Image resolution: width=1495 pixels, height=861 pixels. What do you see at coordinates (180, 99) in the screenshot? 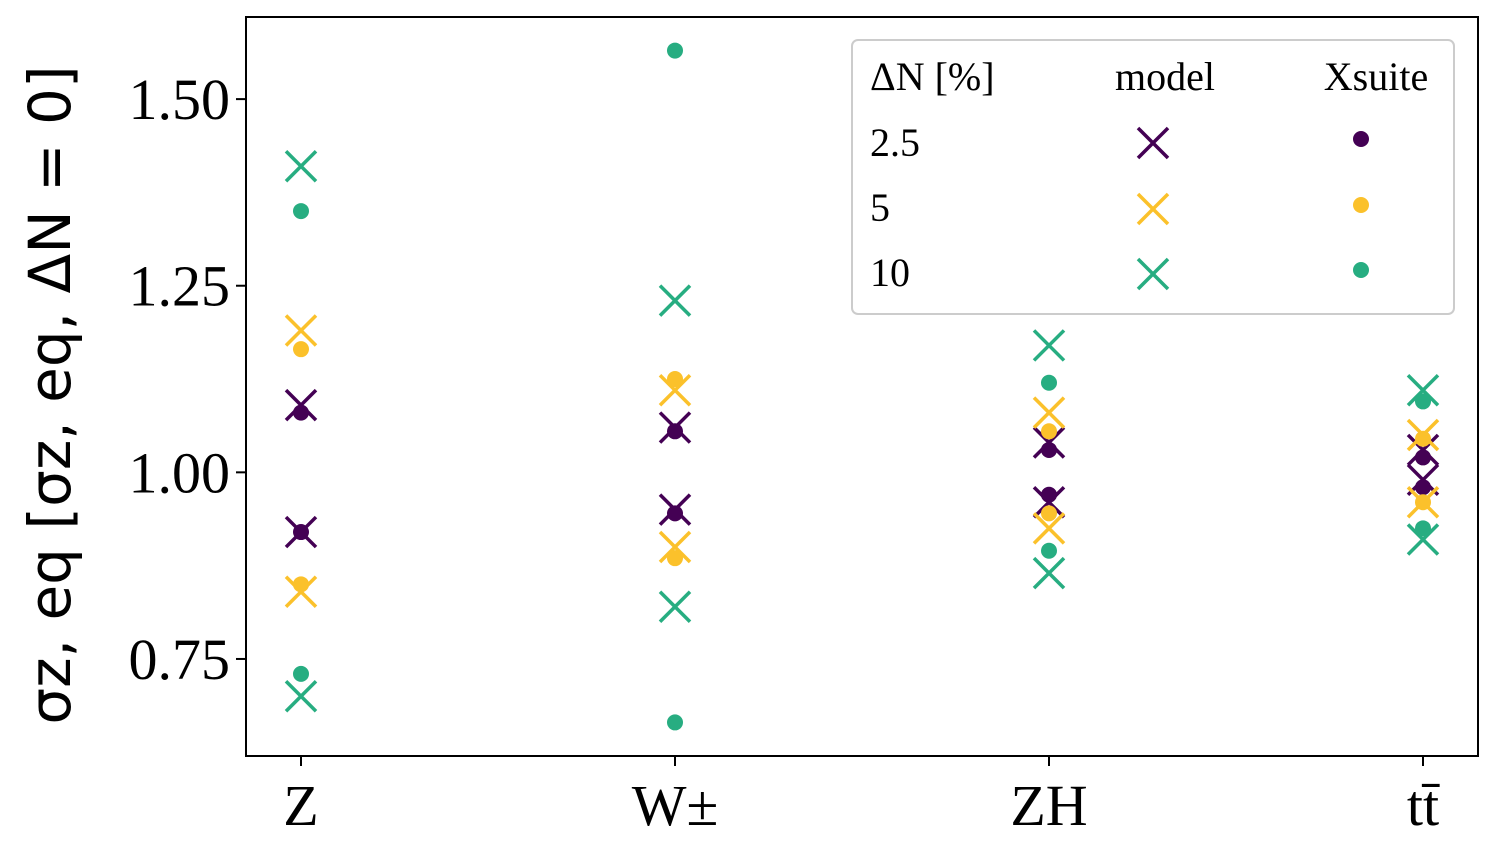
I see `y-tick-label: 1.50` at bounding box center [180, 99].